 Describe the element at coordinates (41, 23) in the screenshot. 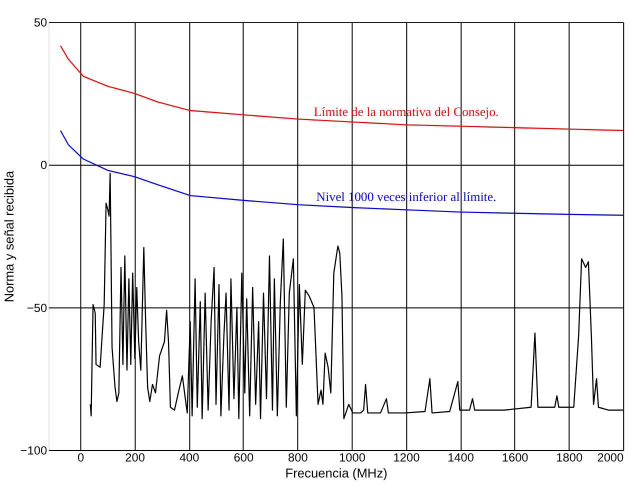

I see `y-tick-label: 50` at that location.